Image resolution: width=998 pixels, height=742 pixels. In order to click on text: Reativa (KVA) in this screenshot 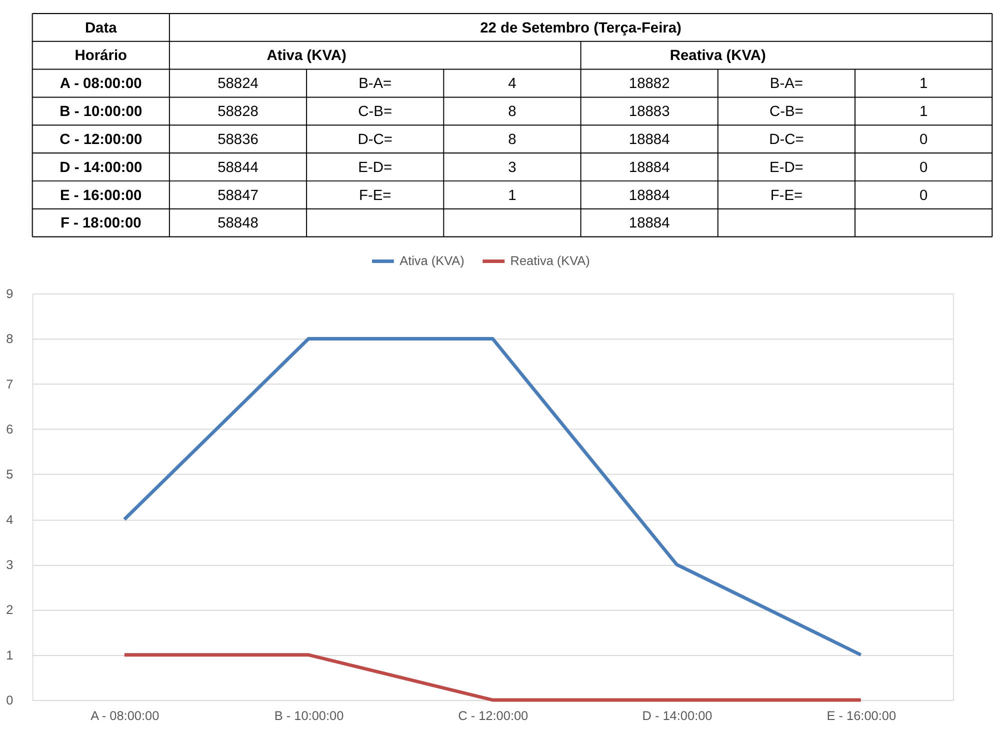, I will do `click(718, 56)`.